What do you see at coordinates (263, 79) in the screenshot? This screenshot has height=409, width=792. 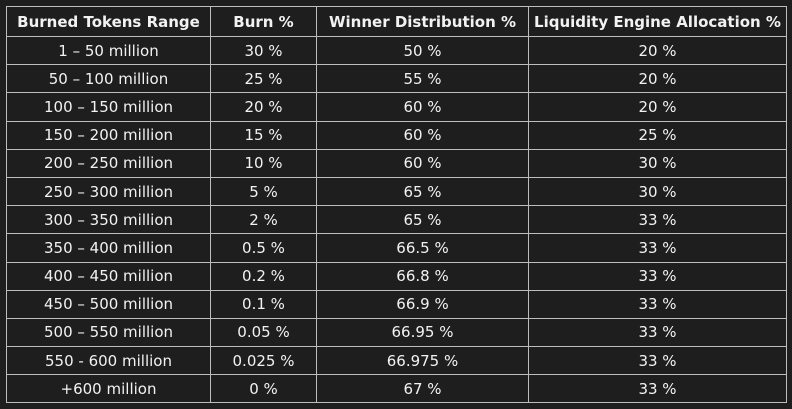 I see `cell-burn-percent: 25 %` at bounding box center [263, 79].